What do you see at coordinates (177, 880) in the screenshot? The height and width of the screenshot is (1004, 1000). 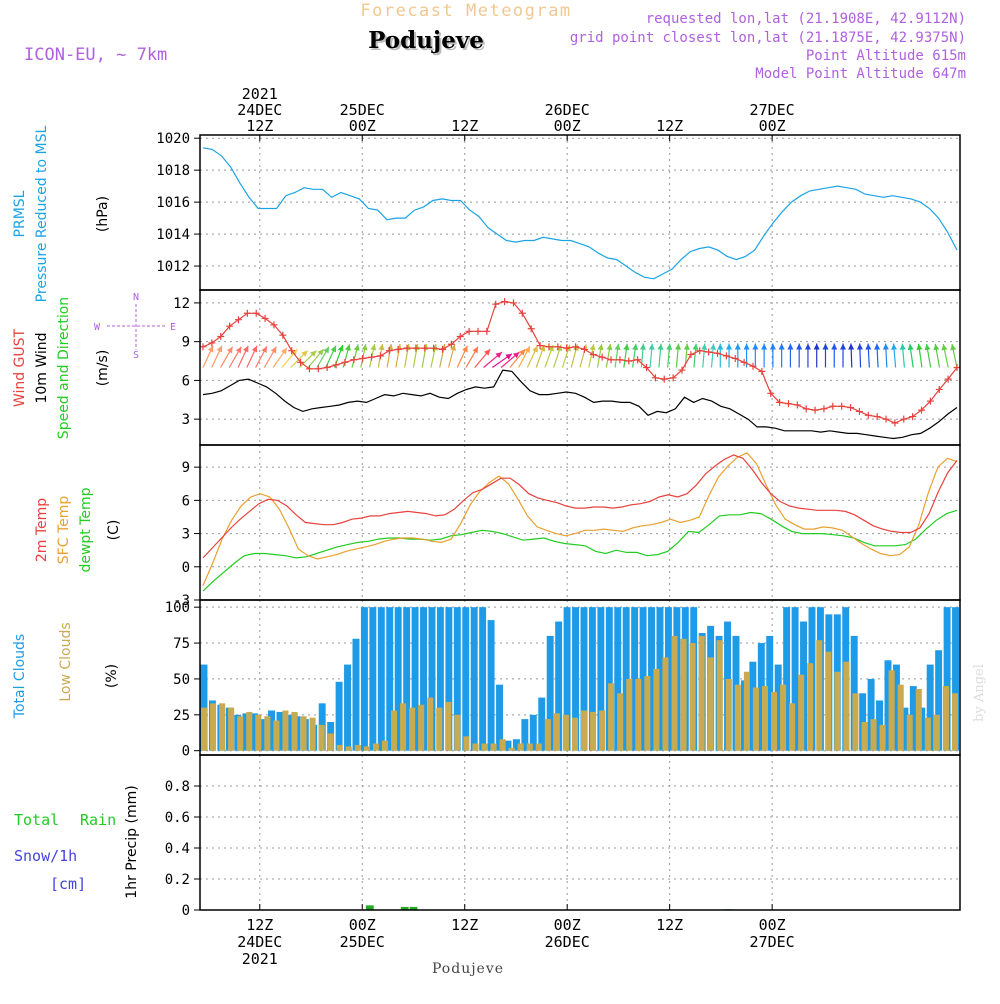 I see `y-tick-label: 0.2` at bounding box center [177, 880].